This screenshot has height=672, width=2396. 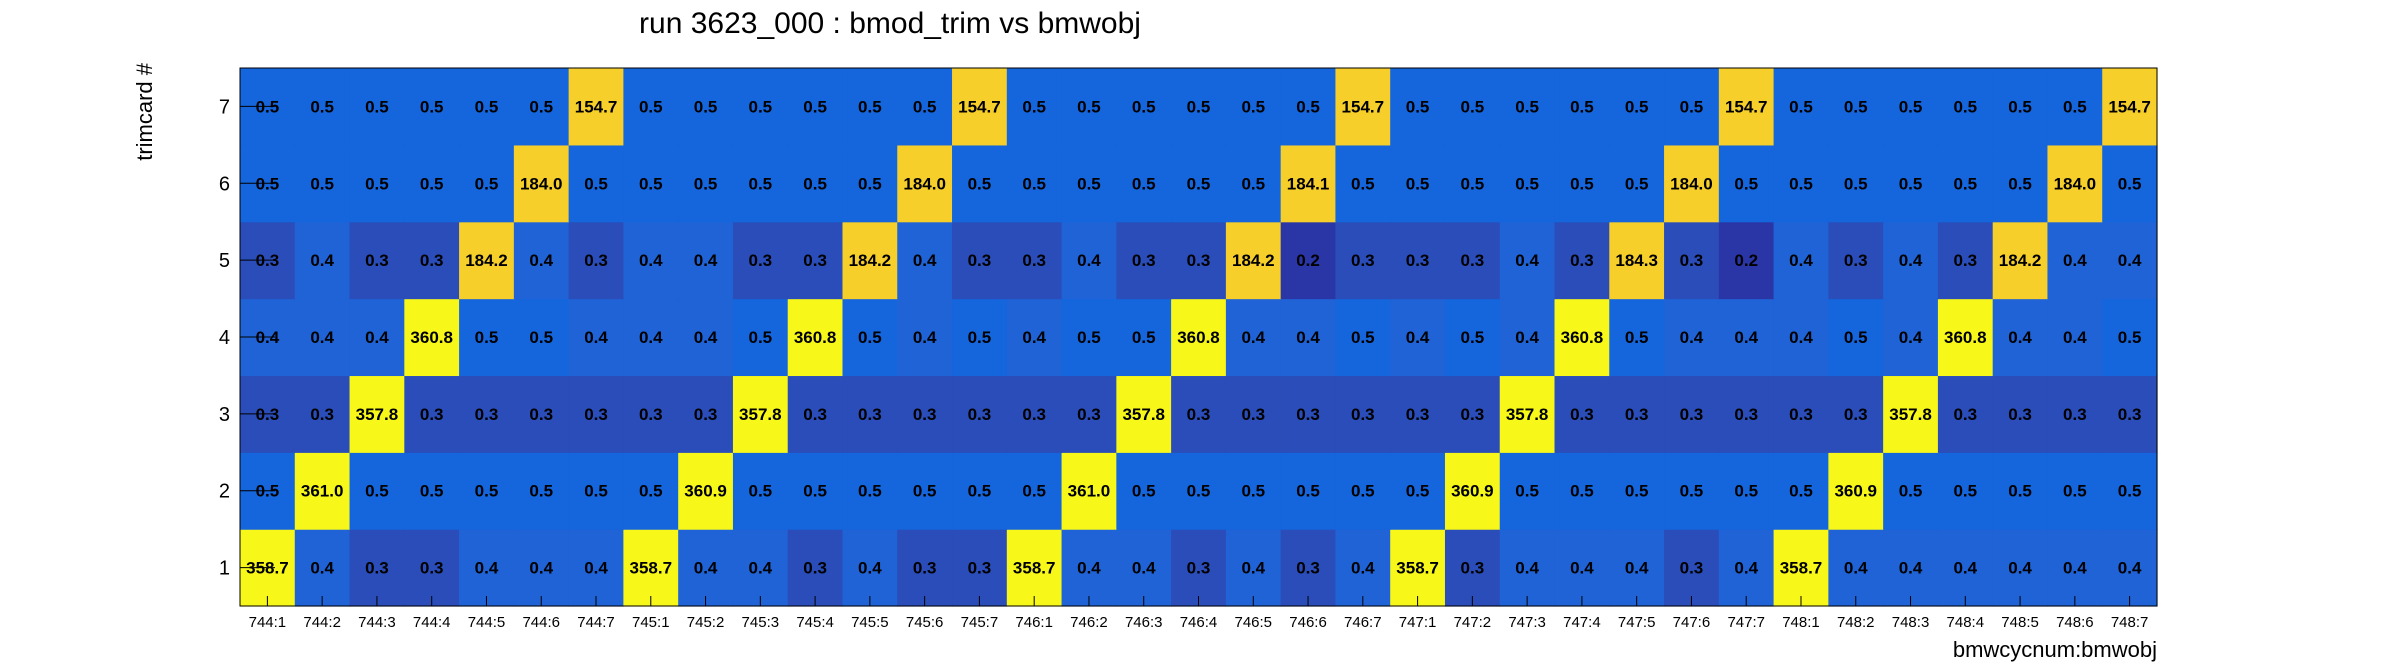 I want to click on x-tick-label: 745:1, so click(x=651, y=622).